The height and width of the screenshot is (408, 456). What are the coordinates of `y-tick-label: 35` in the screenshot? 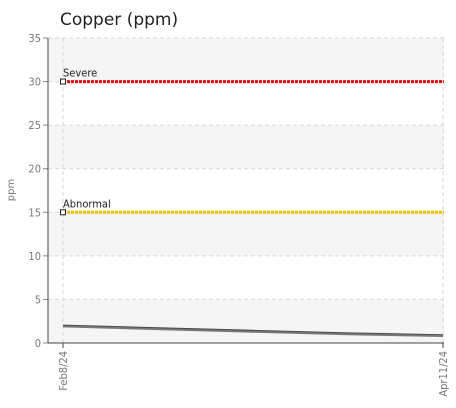 It's located at (34, 38).